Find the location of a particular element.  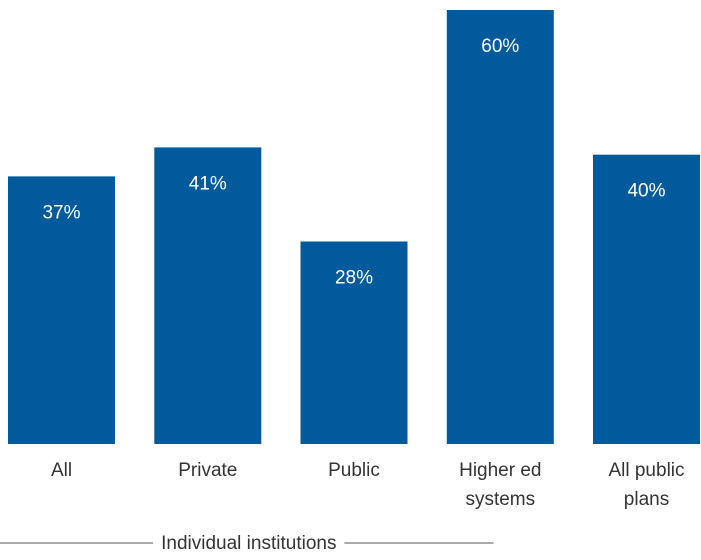

data-label-3: 60% is located at coordinates (500, 46).